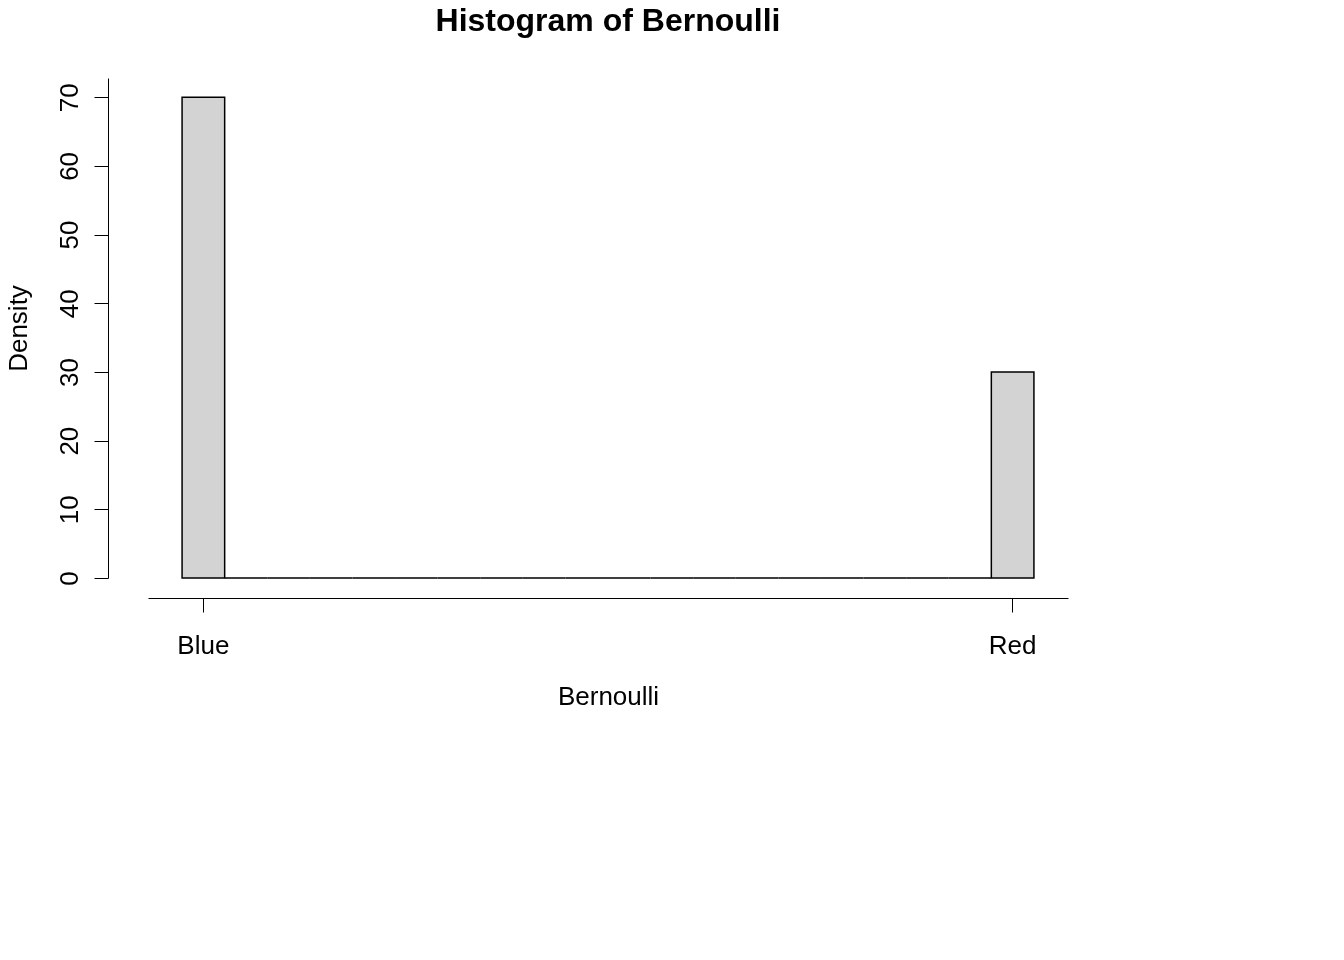 The height and width of the screenshot is (960, 1344). I want to click on y-tick-label: 30, so click(68, 372).